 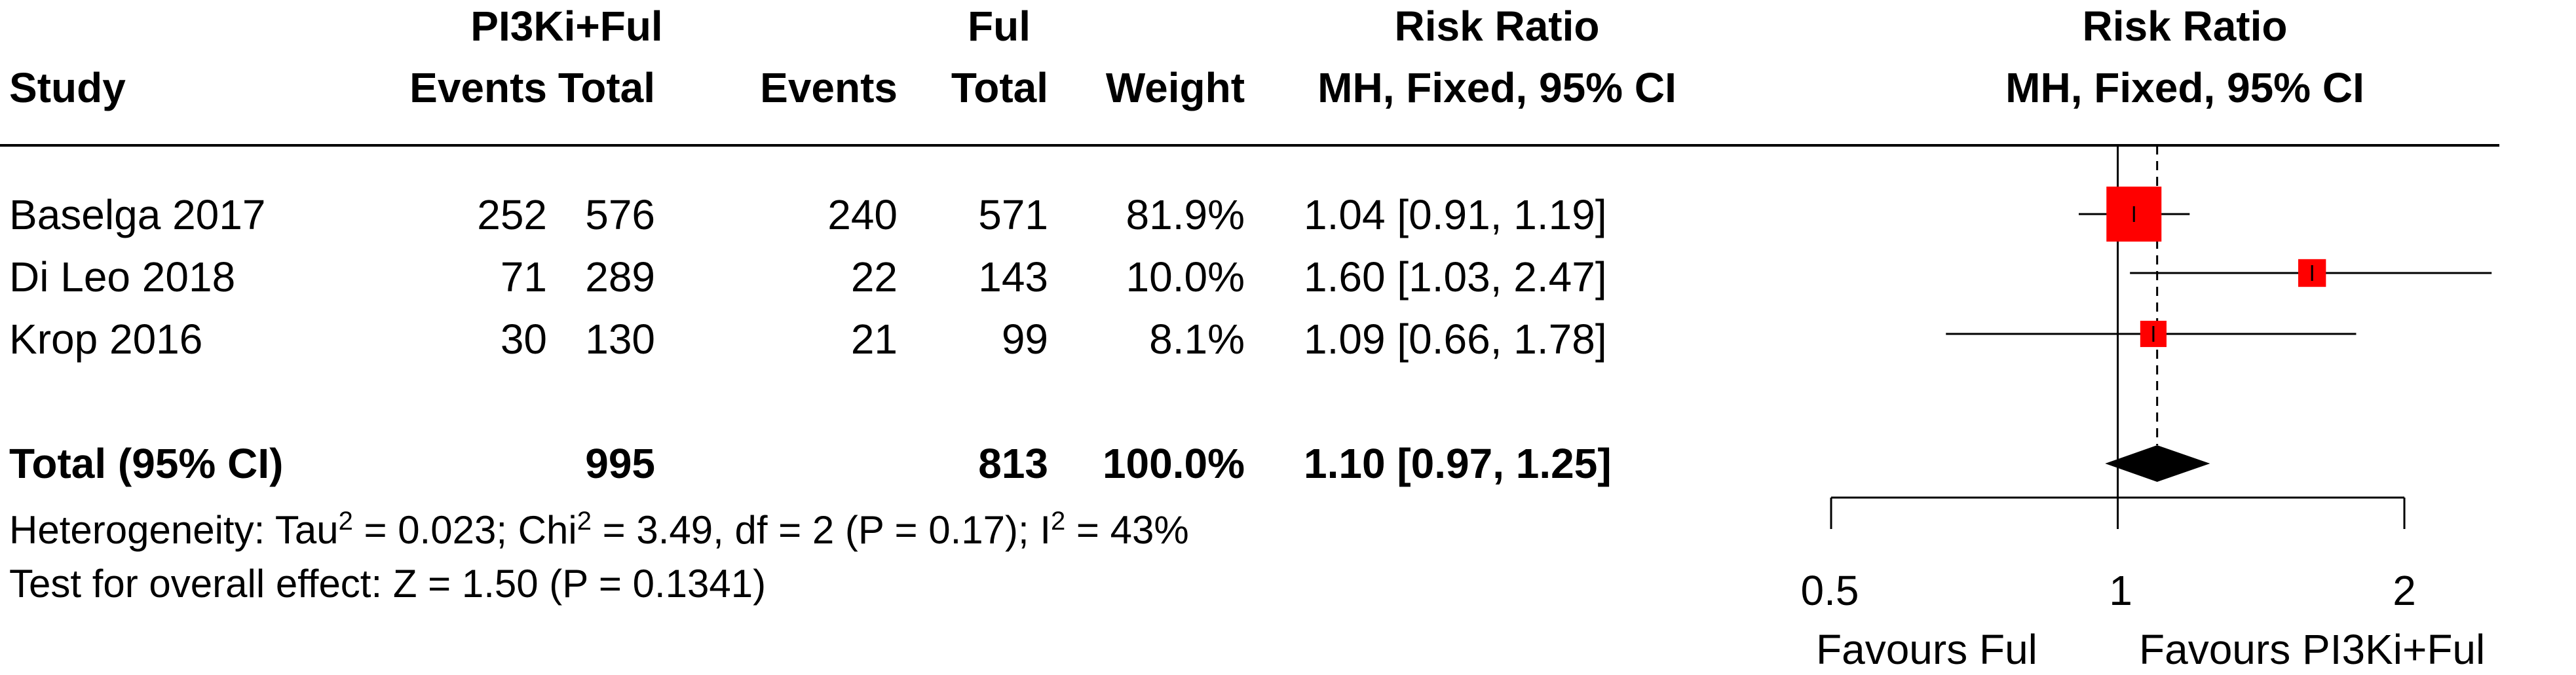 I want to click on total-weight: 100.0%, so click(x=1173, y=463).